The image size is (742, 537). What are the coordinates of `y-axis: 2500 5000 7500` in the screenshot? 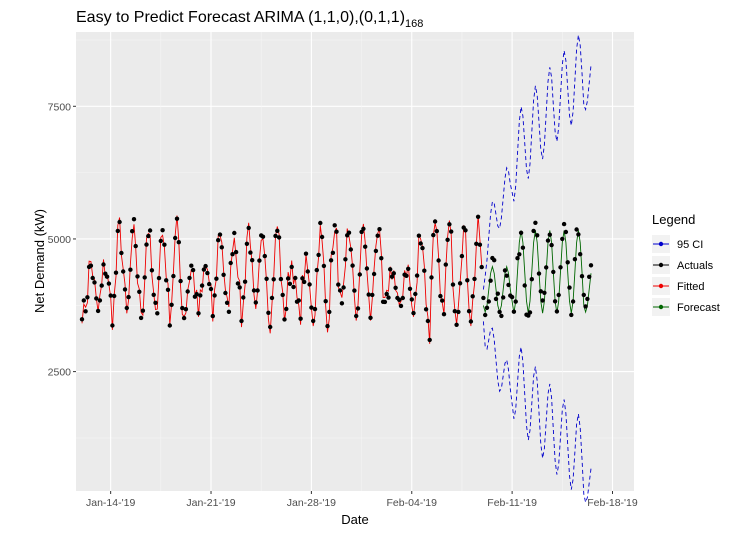 It's located at (62, 240).